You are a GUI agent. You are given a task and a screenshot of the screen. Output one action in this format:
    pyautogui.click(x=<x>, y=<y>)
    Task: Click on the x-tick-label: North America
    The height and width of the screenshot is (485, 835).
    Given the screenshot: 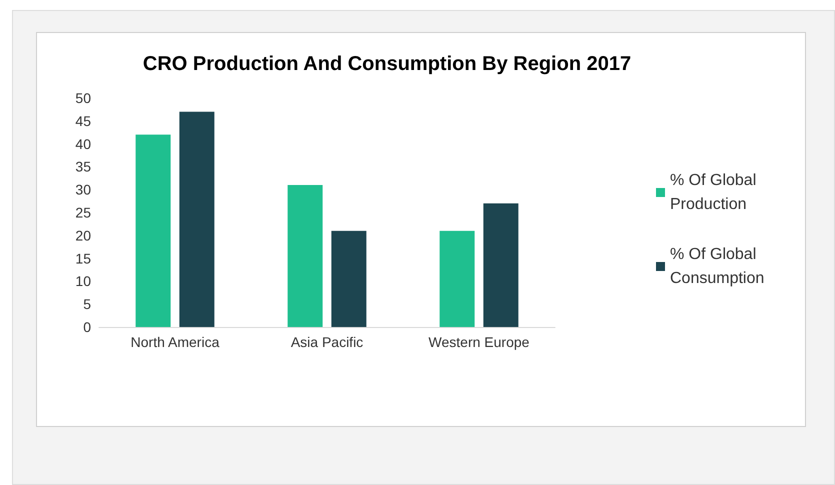 What is the action you would take?
    pyautogui.click(x=175, y=342)
    